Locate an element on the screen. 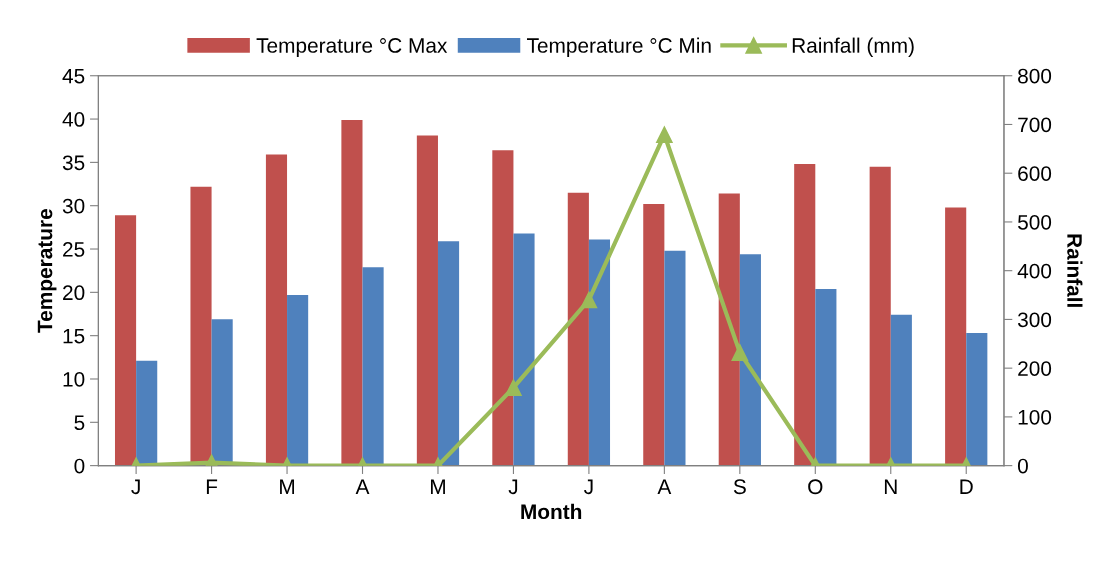 This screenshot has width=1118, height=561. y-tick-label: 20 is located at coordinates (74, 293).